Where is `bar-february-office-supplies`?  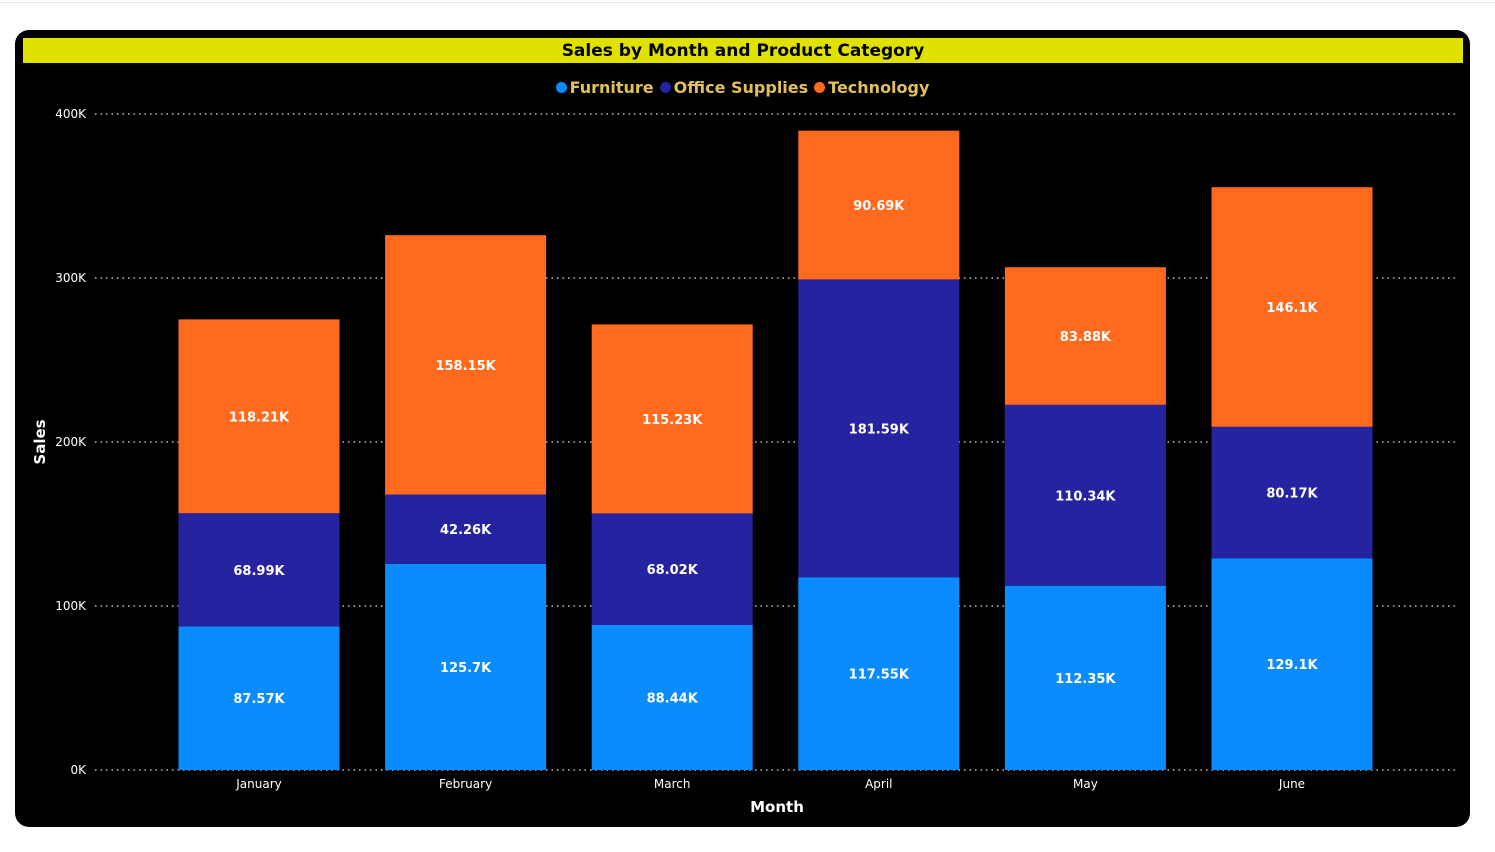
bar-february-office-supplies is located at coordinates (466, 529).